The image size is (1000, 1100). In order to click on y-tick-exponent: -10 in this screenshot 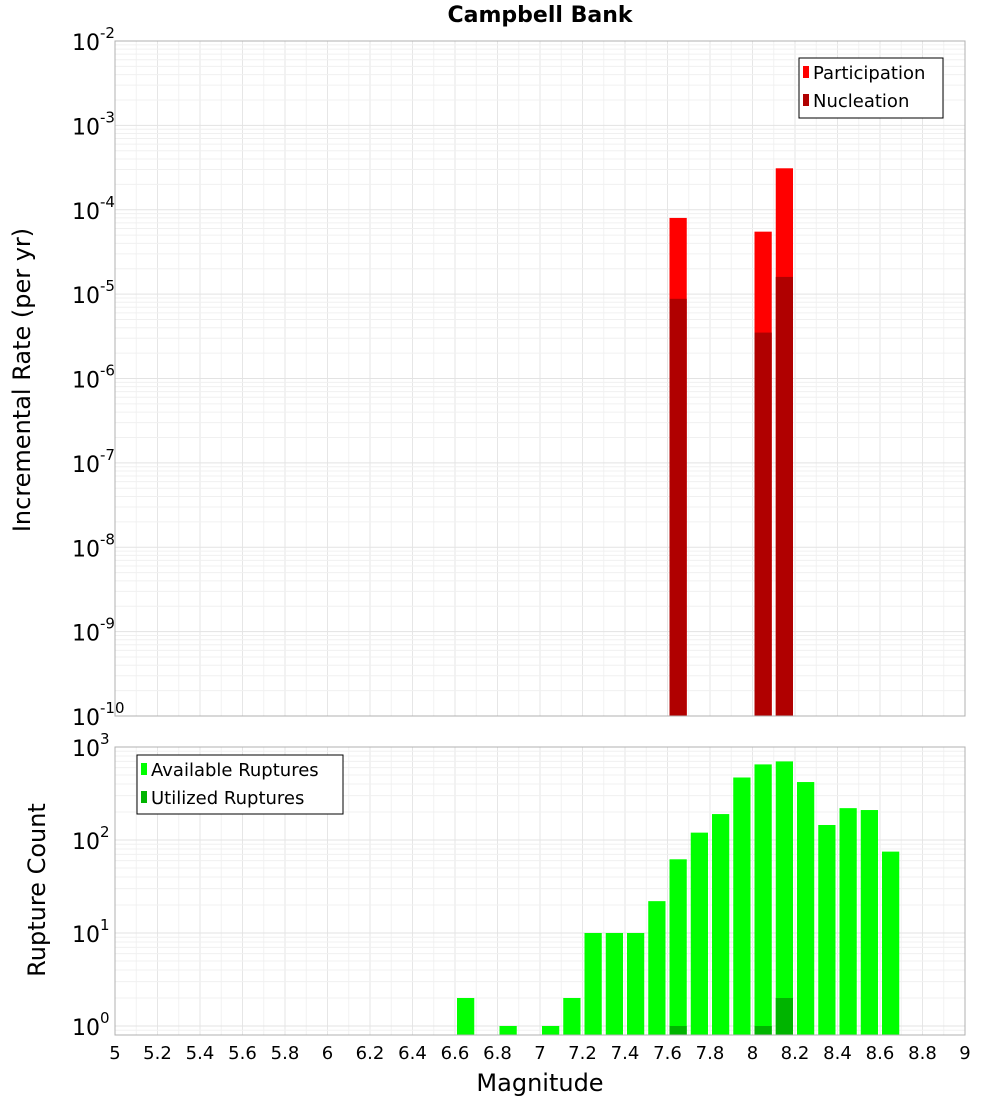, I will do `click(112, 708)`.